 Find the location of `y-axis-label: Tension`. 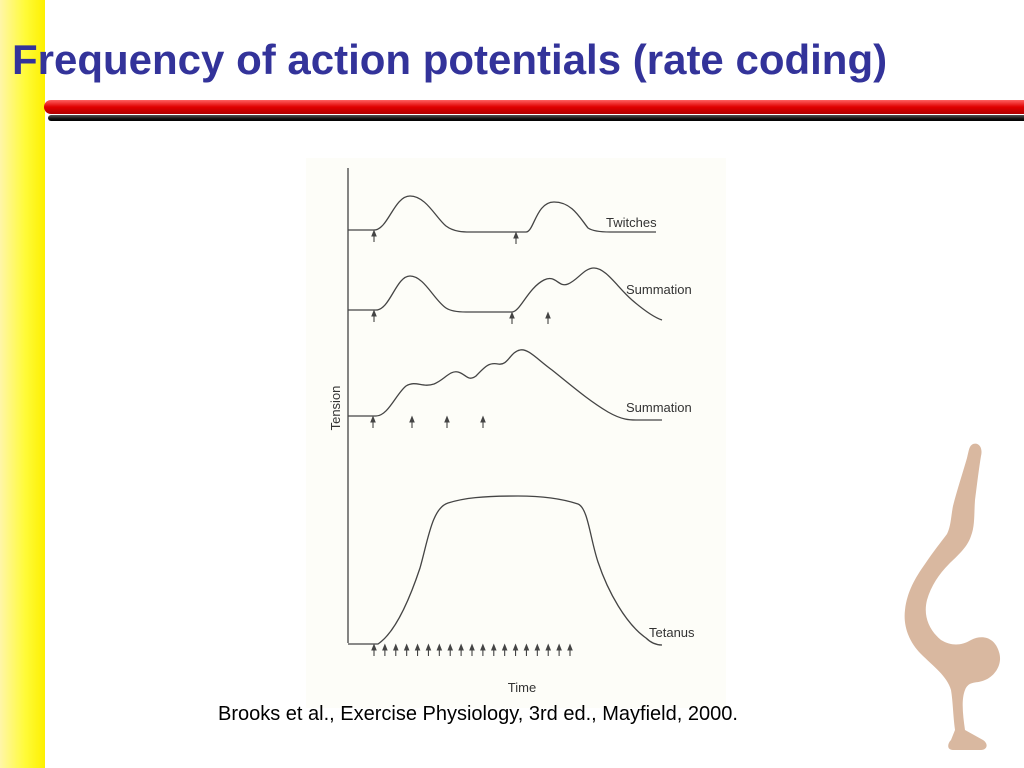

y-axis-label: Tension is located at coordinates (335, 408).